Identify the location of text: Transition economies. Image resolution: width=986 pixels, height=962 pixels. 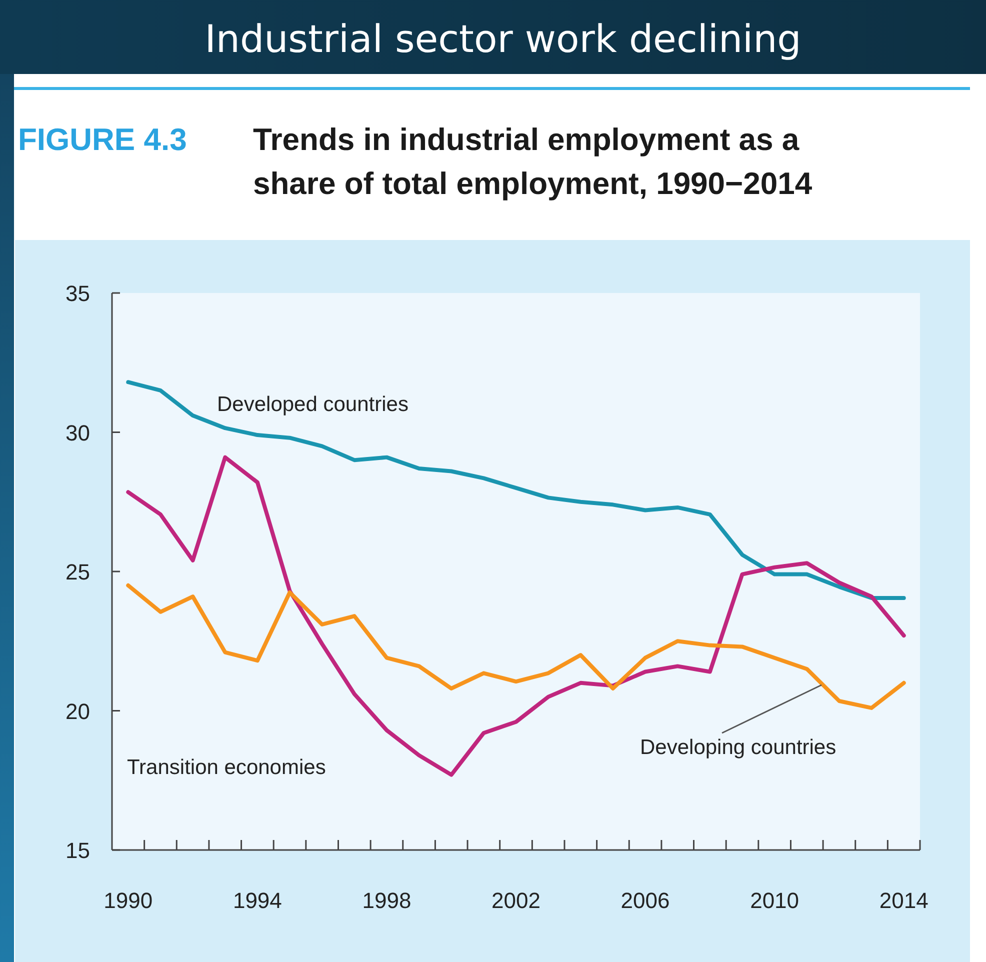
(226, 767).